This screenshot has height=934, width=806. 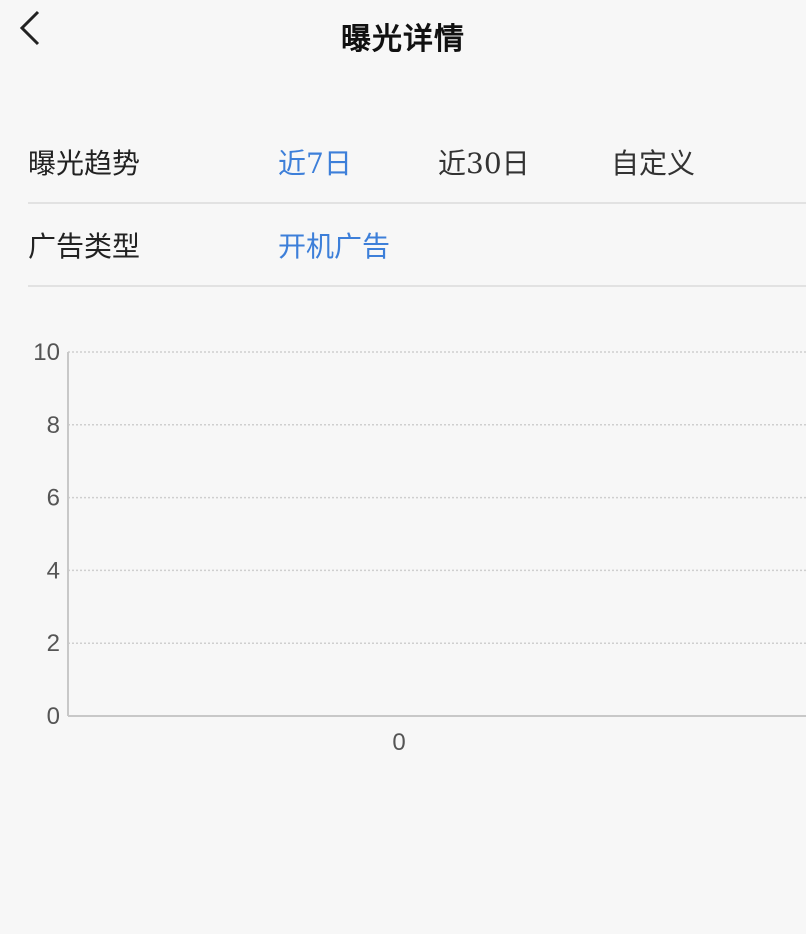 What do you see at coordinates (484, 163) in the screenshot?
I see `option-30-days: 近30日` at bounding box center [484, 163].